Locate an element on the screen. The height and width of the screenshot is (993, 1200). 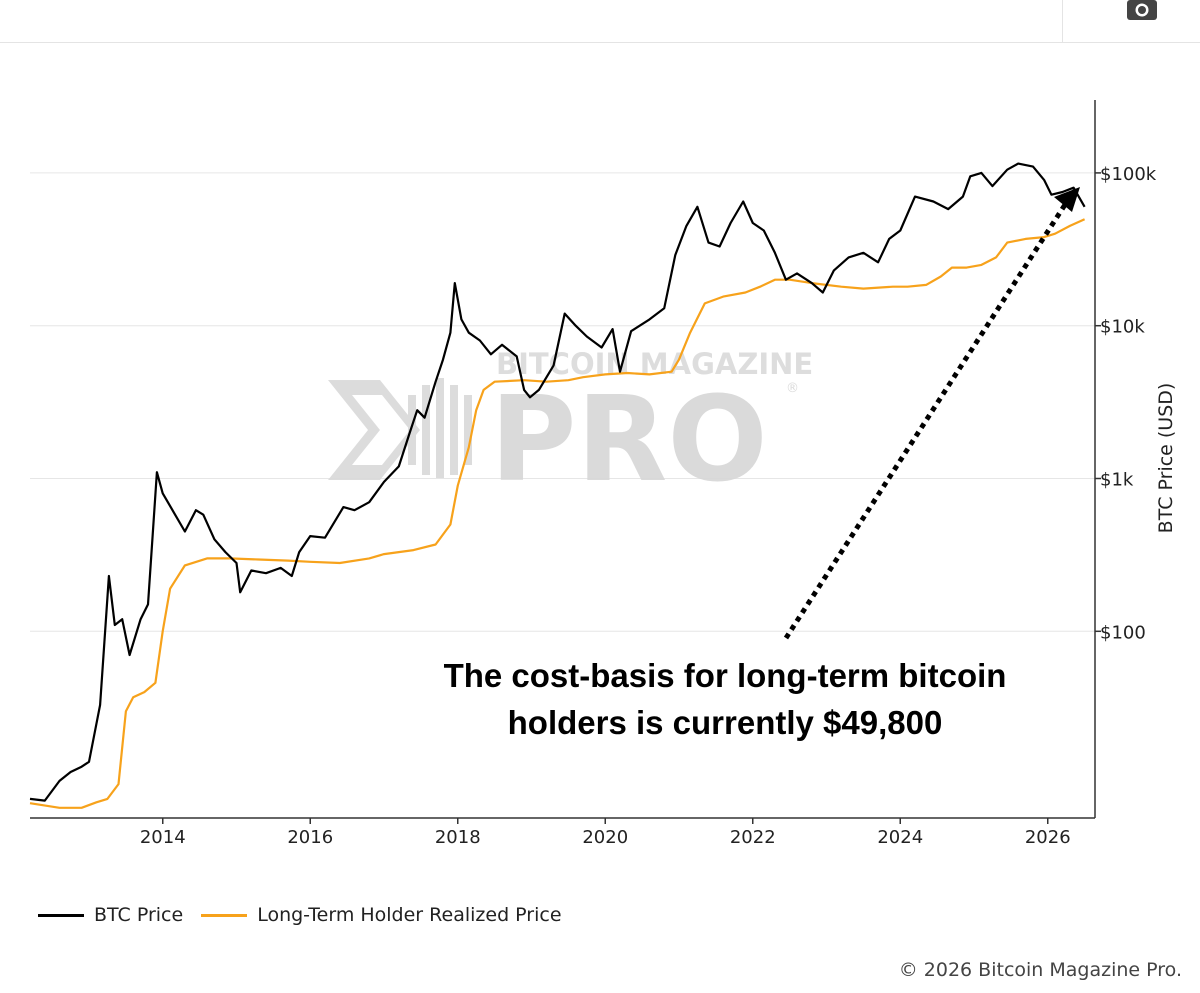
toolbar-divider is located at coordinates (1062, 21).